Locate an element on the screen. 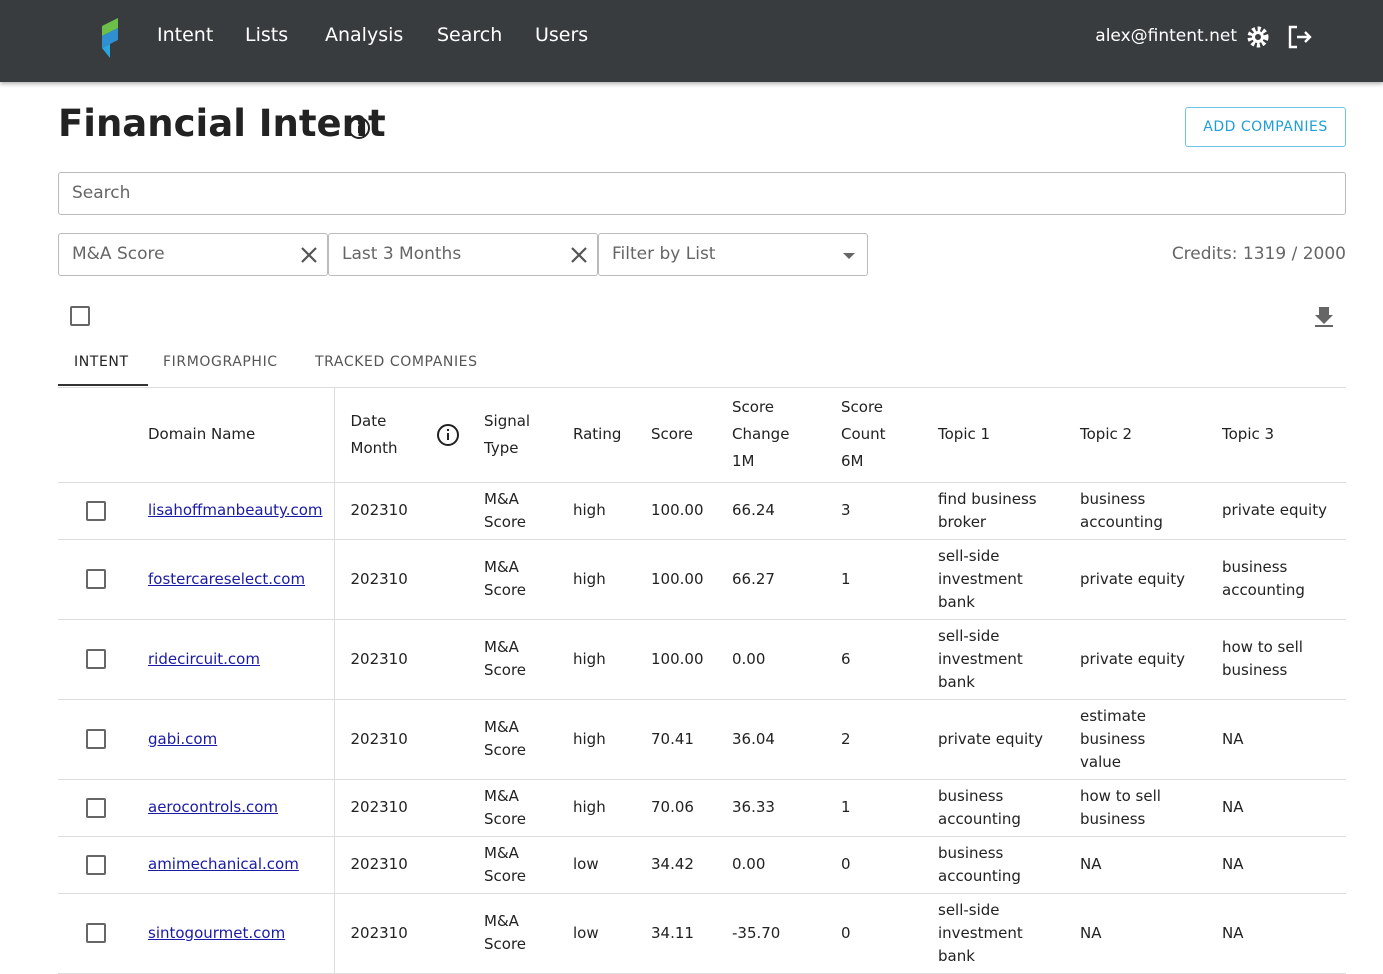 The height and width of the screenshot is (974, 1383). download-icon is located at coordinates (1324, 316).